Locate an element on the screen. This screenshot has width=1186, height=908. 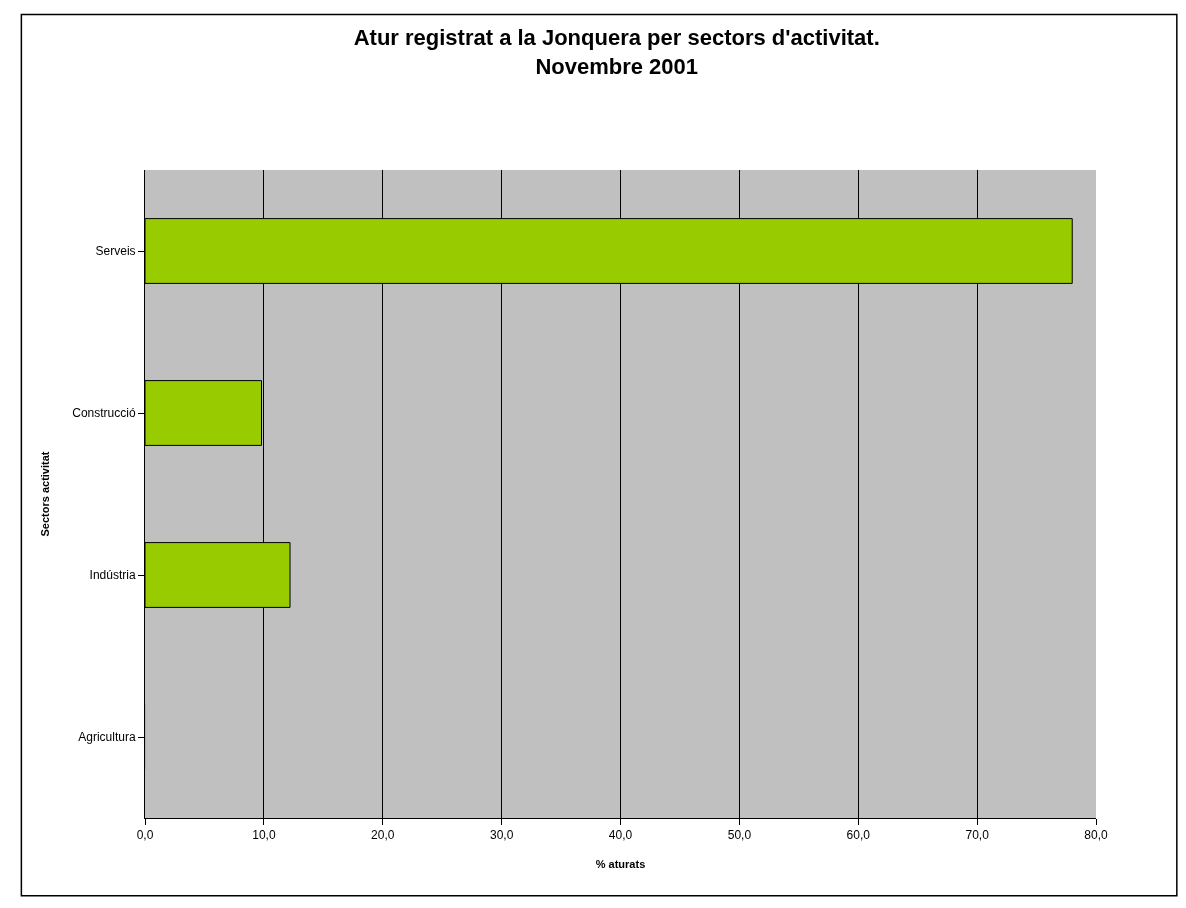
x-tick-label: 30,0 is located at coordinates (501, 835).